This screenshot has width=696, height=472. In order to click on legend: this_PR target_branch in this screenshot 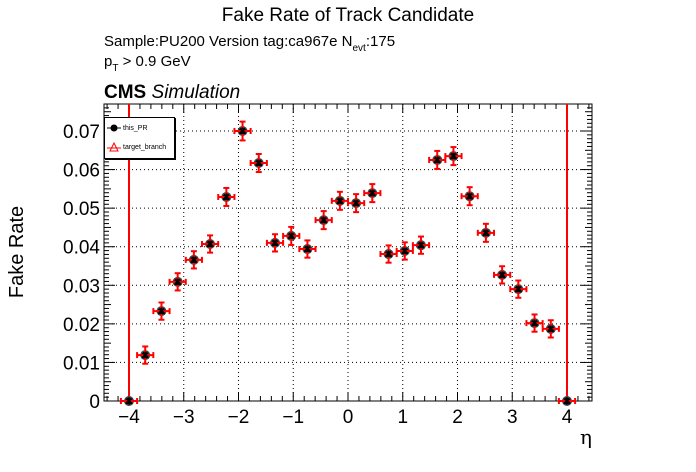, I will do `click(139, 138)`.